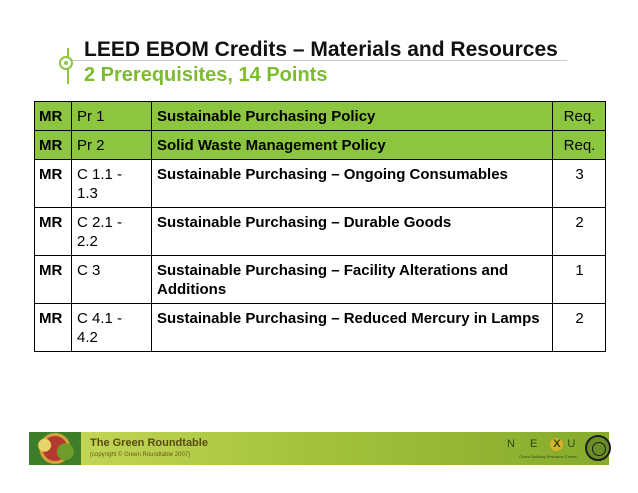 The height and width of the screenshot is (493, 638). Describe the element at coordinates (111, 231) in the screenshot. I see `code-cell: C 2.1 - 2.2` at that location.